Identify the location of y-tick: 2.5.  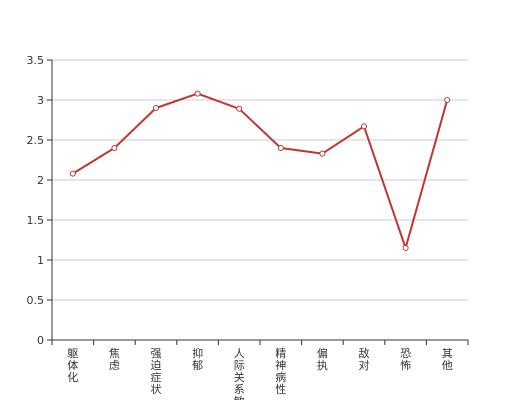
(39, 140).